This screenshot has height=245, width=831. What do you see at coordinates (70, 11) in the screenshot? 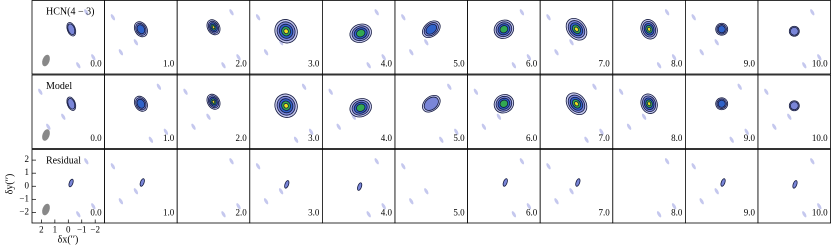
I see `row-label: HCN(4 − 3)` at bounding box center [70, 11].